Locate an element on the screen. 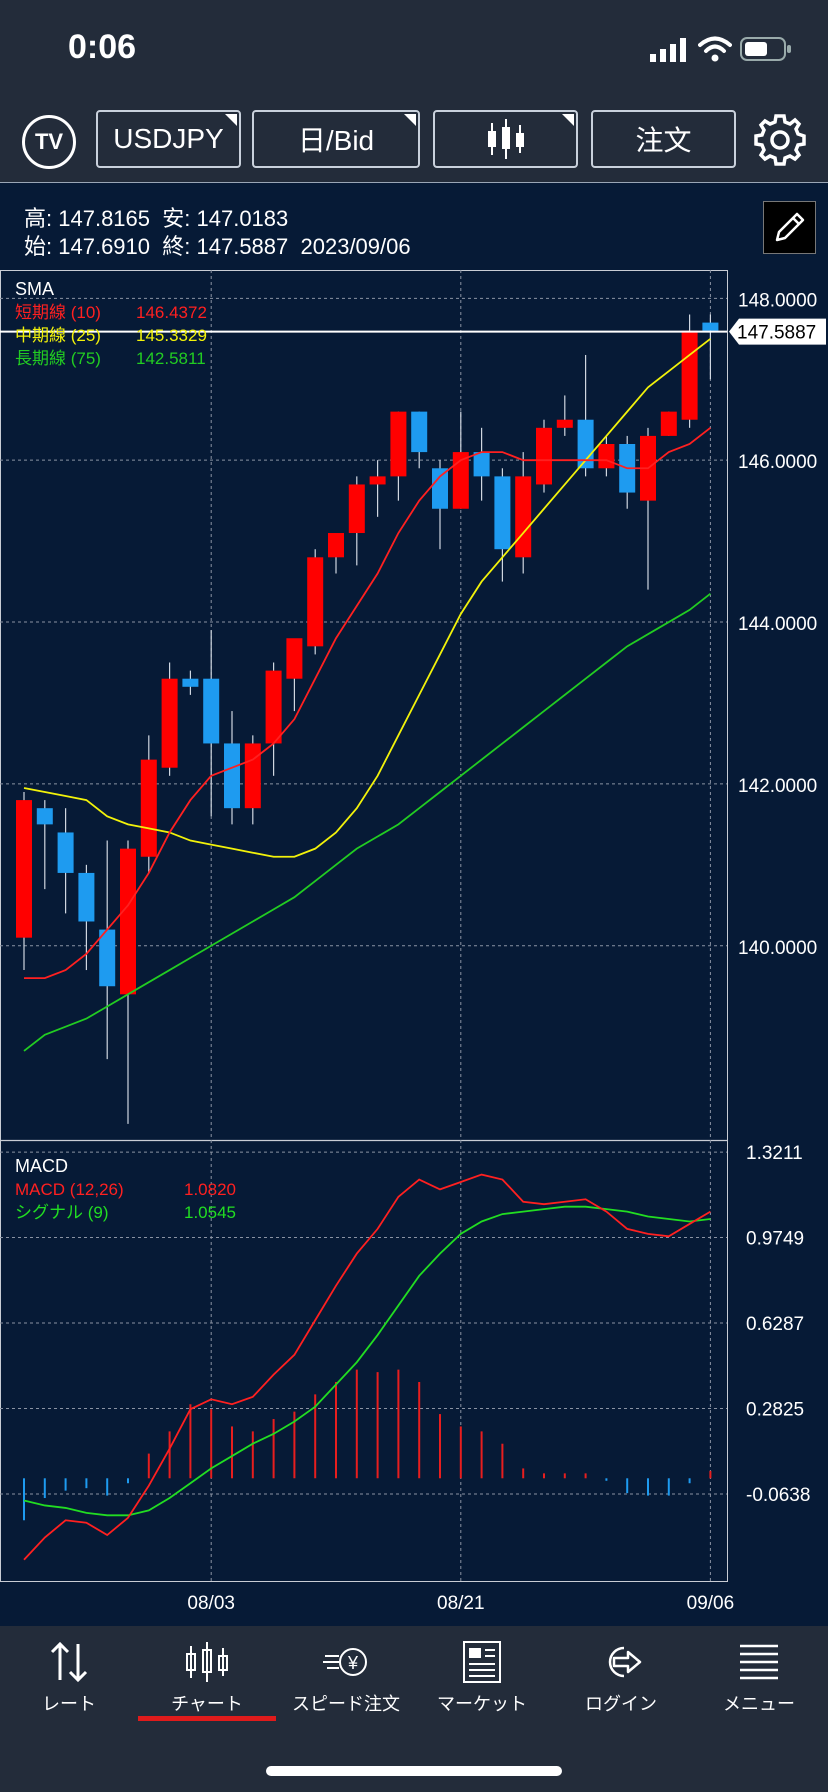 The image size is (828, 1792). signal-line is located at coordinates (367, 1361).